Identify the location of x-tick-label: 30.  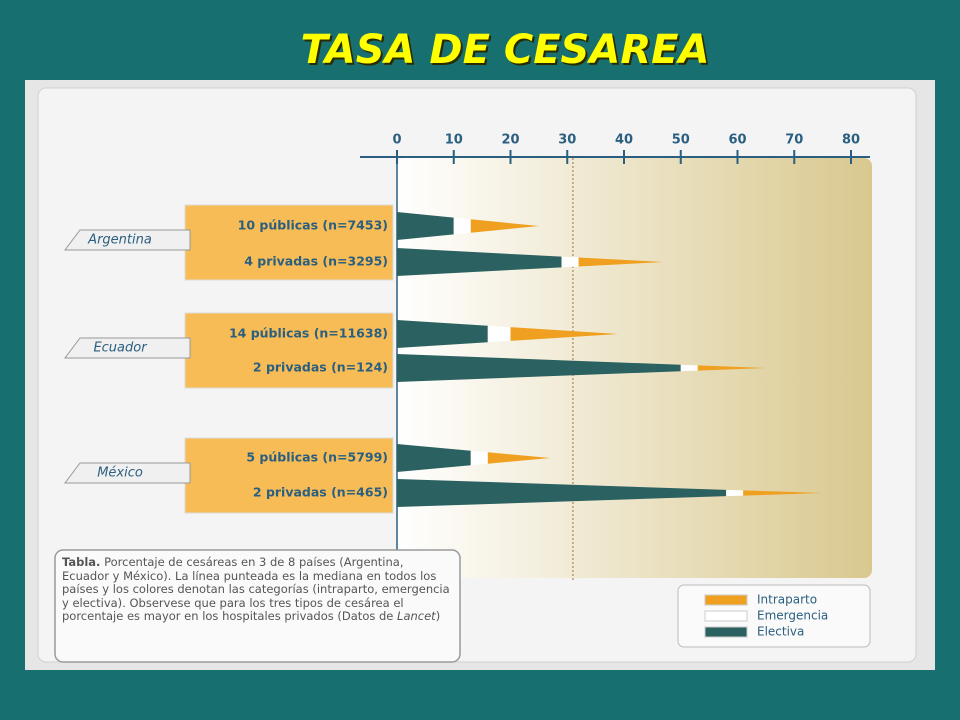
(567, 140).